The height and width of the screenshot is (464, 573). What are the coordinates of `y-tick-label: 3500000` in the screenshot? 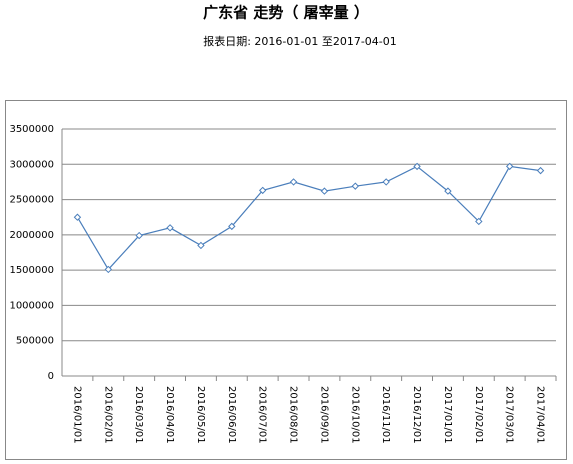 It's located at (31, 129).